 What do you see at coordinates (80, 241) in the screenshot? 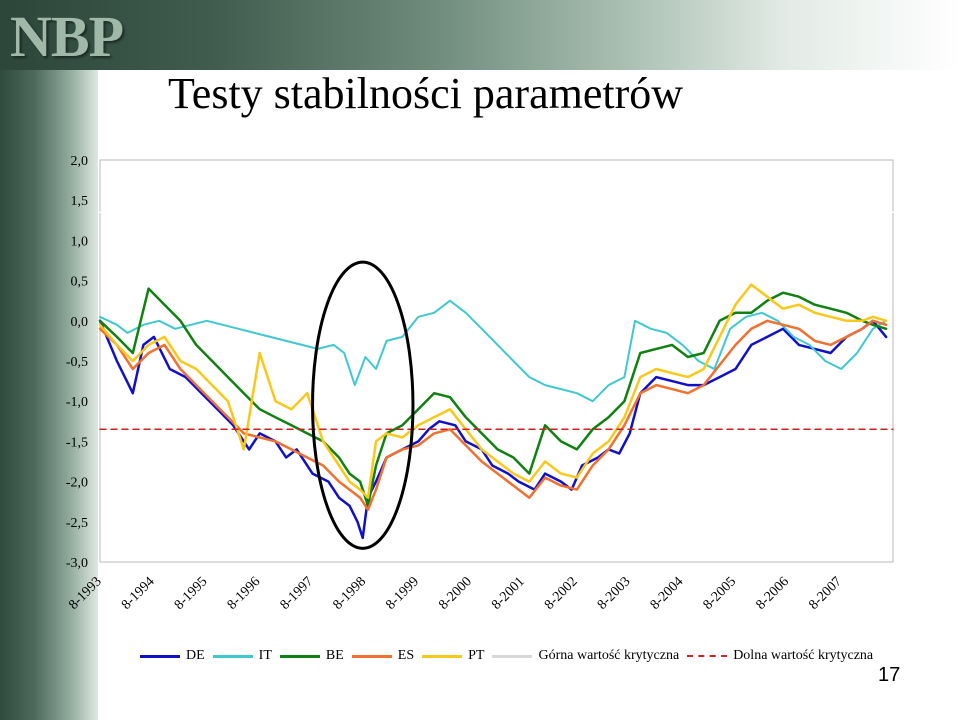
I see `y-tick-label: 1,0` at bounding box center [80, 241].